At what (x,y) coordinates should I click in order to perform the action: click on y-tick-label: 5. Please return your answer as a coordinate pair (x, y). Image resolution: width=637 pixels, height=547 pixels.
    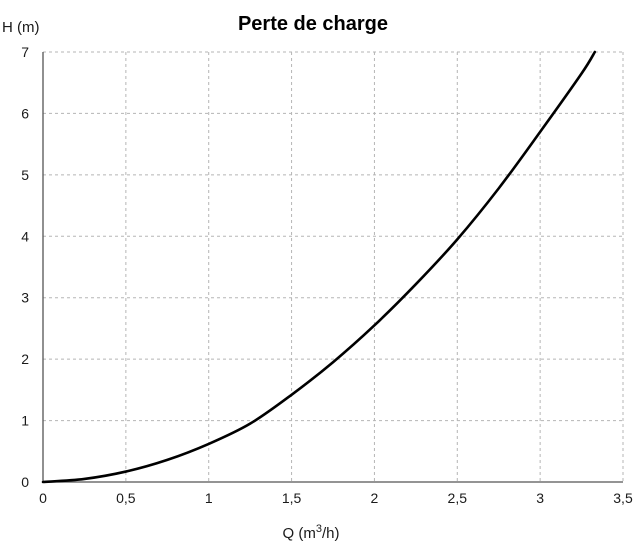
    Looking at the image, I should click on (25, 175).